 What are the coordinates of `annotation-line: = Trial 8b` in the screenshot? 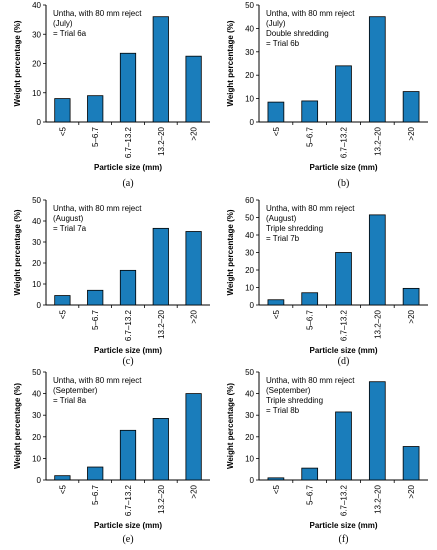 It's located at (283, 410).